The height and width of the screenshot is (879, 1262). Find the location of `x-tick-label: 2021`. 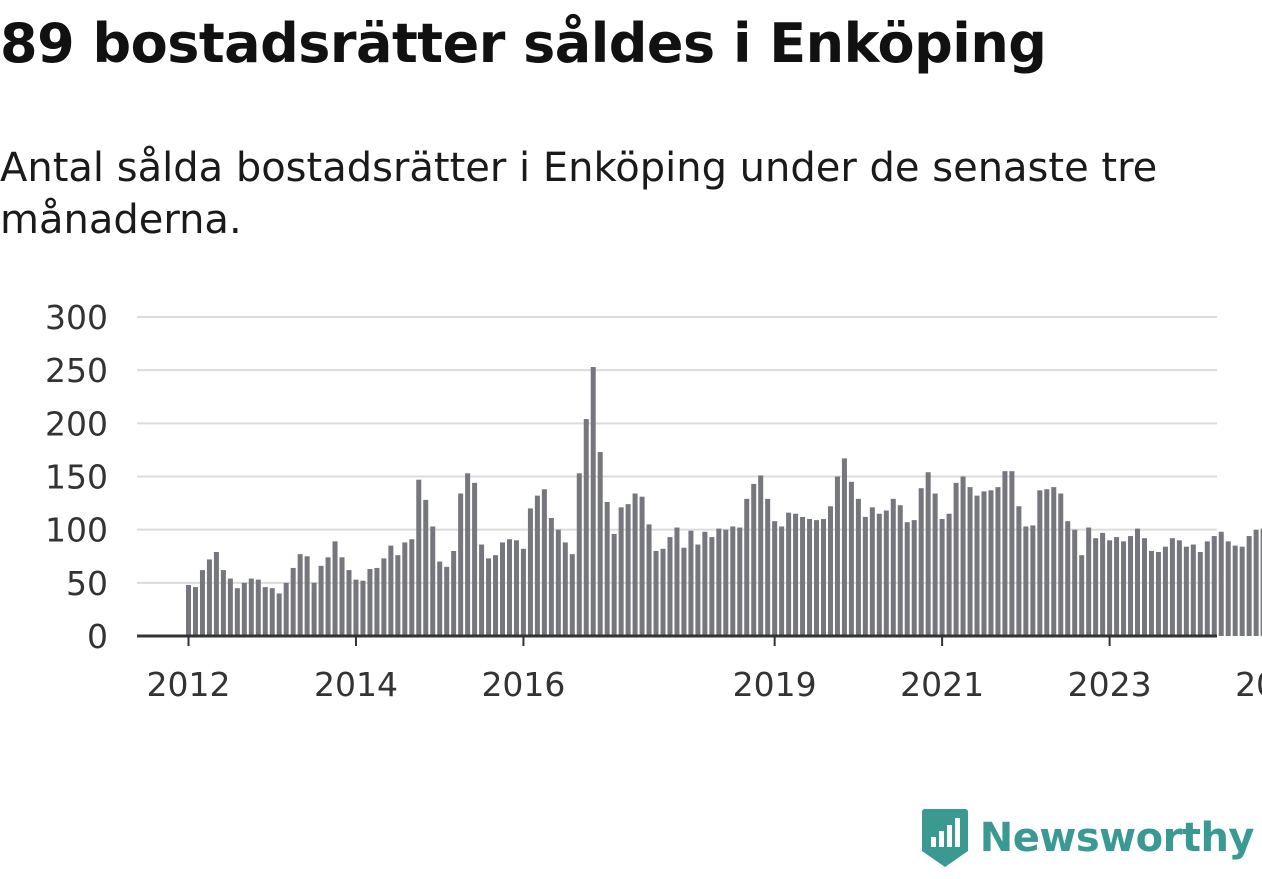

x-tick-label: 2021 is located at coordinates (942, 684).